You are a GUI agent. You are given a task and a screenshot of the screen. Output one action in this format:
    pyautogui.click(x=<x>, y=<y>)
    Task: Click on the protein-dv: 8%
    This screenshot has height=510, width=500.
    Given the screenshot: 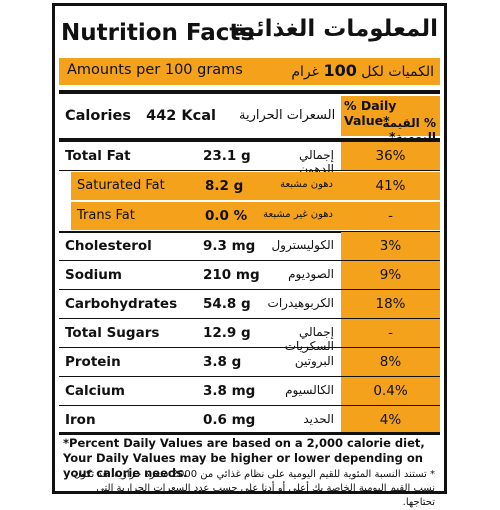 What is the action you would take?
    pyautogui.click(x=390, y=362)
    